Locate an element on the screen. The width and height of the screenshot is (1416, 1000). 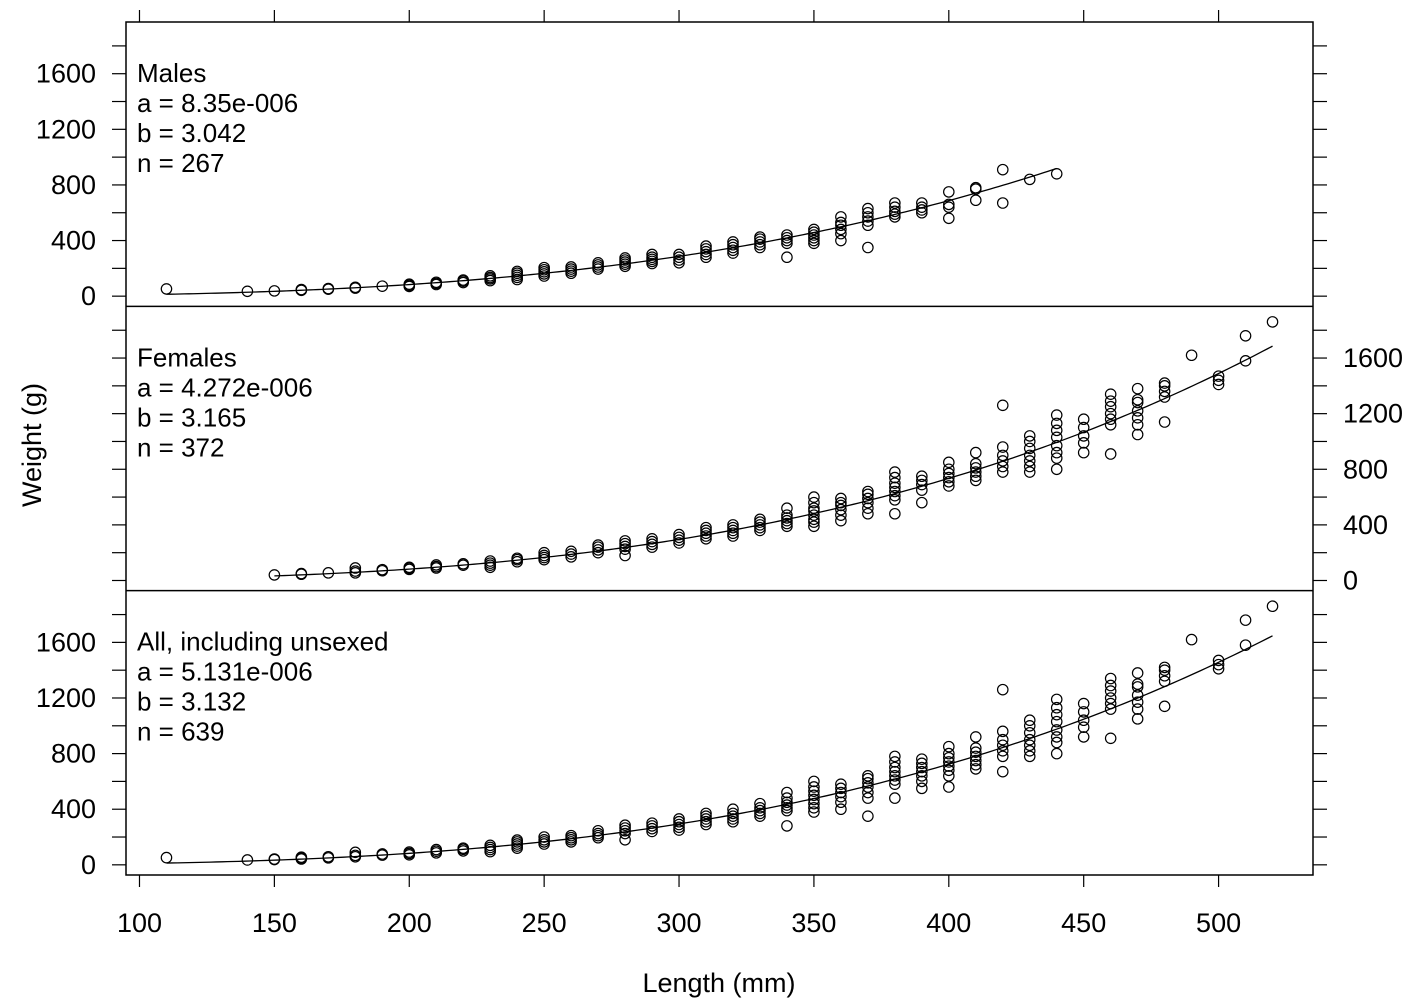
panel-stat: b = 3.132 is located at coordinates (191, 702).